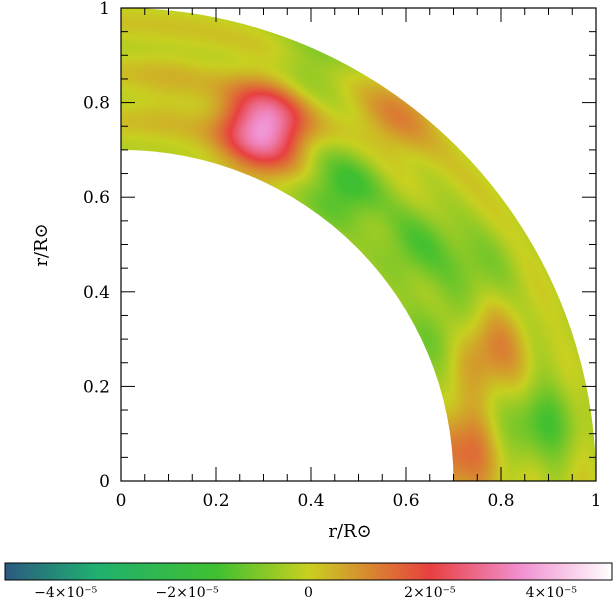  I want to click on y-tick-label: 0.6, so click(96, 198).